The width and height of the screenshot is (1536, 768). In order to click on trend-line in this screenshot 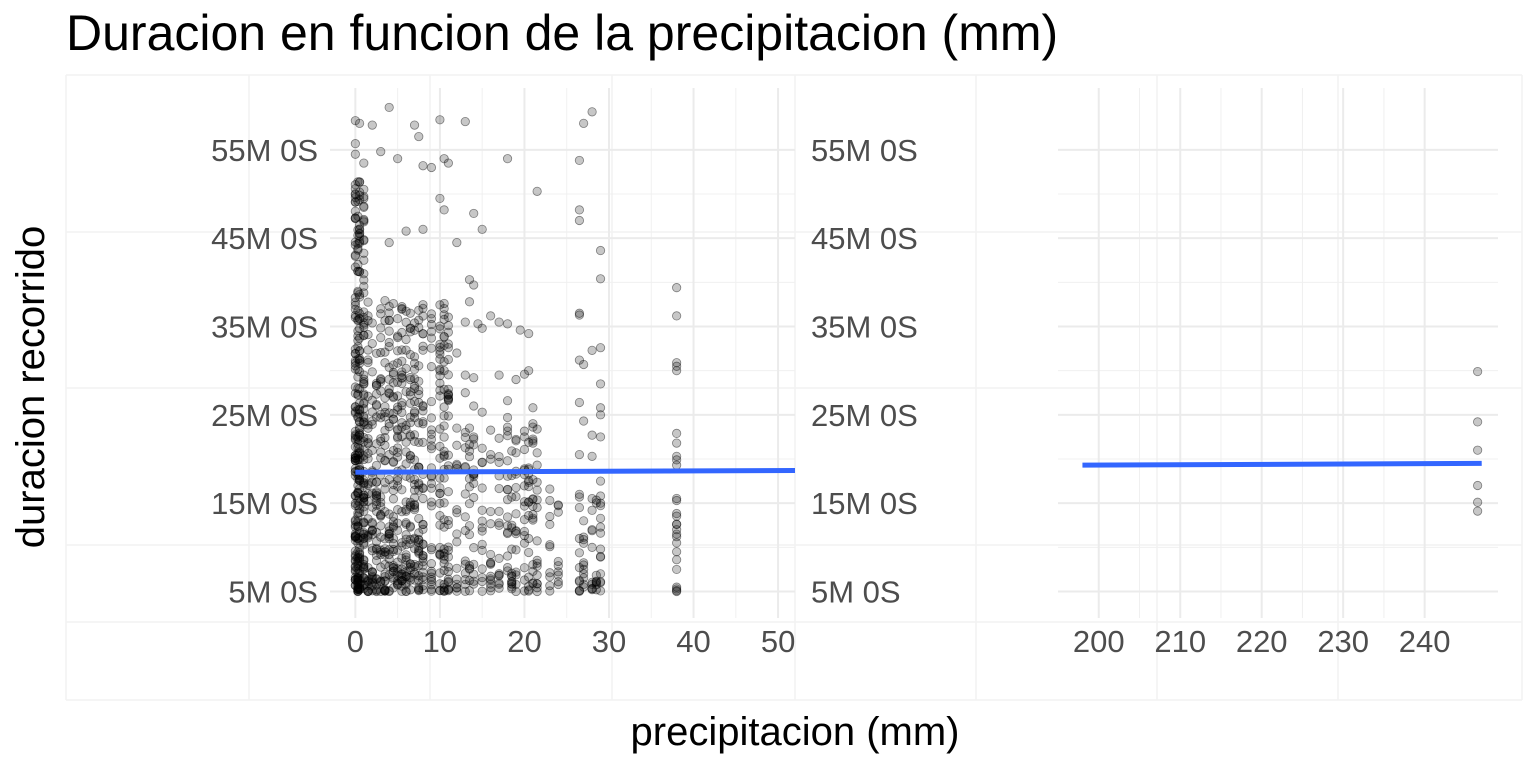, I will do `click(1282, 464)`.